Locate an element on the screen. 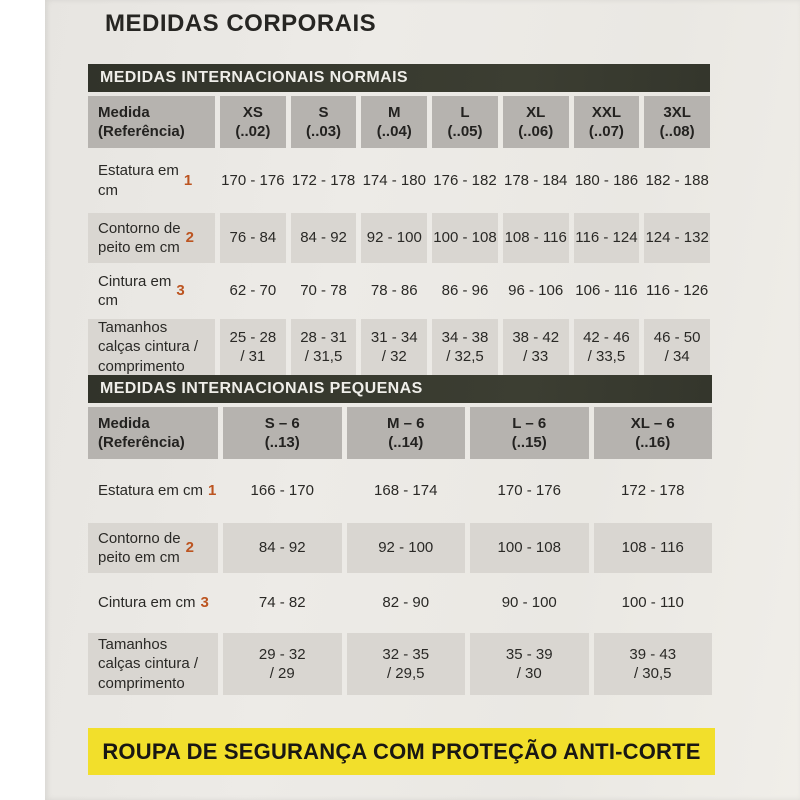 The image size is (800, 800). cell-value: 116 - 126 is located at coordinates (677, 291).